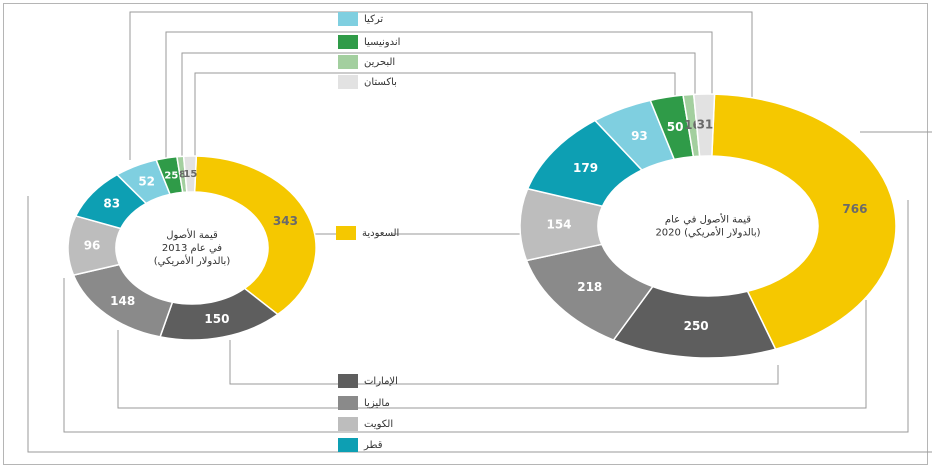 The width and height of the screenshot is (933, 470). Describe the element at coordinates (381, 381) in the screenshot. I see `legend-label-uae: الإمارات` at that location.